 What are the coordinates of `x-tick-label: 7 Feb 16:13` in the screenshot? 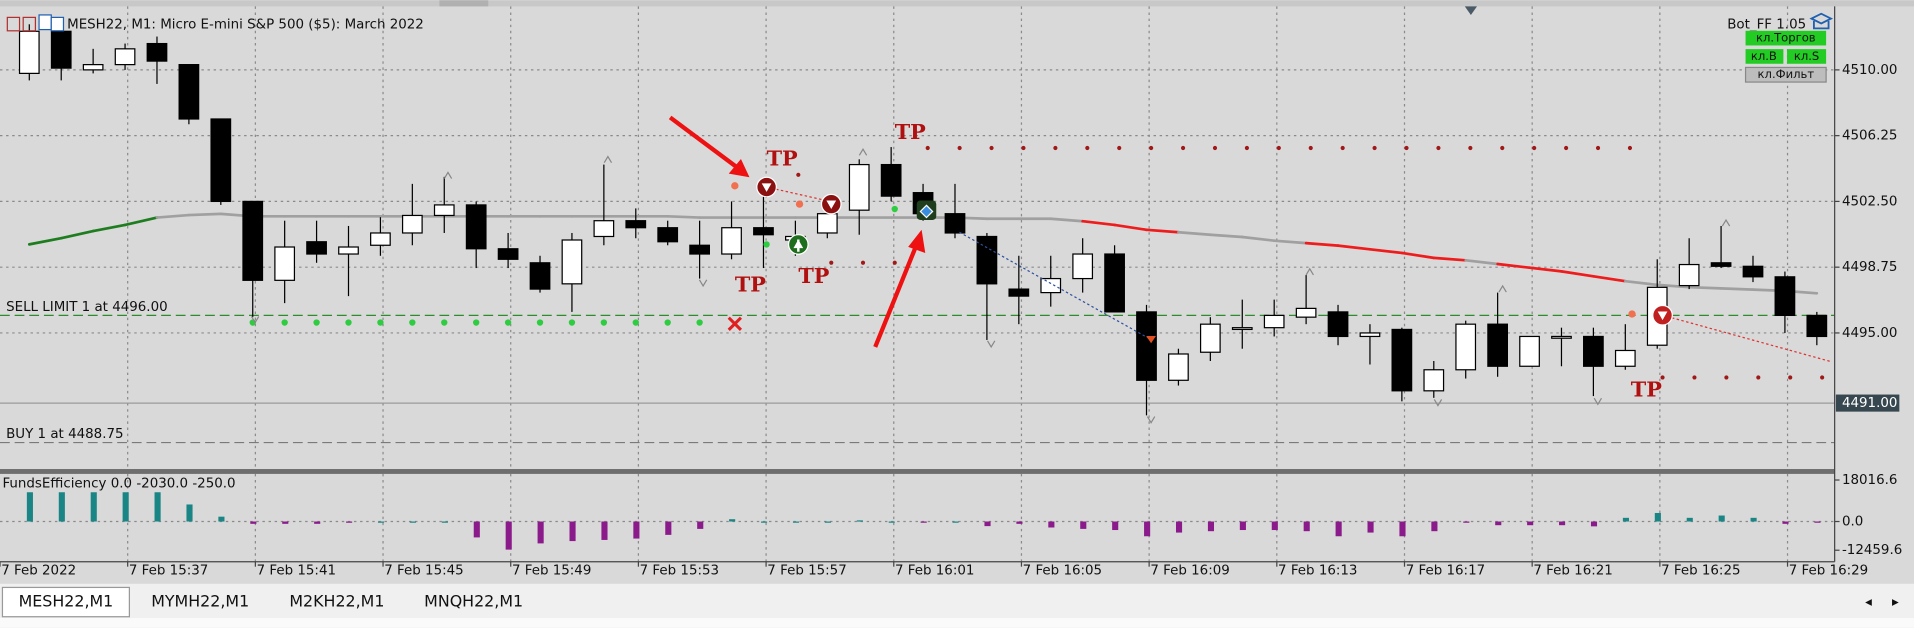 It's located at (1317, 570).